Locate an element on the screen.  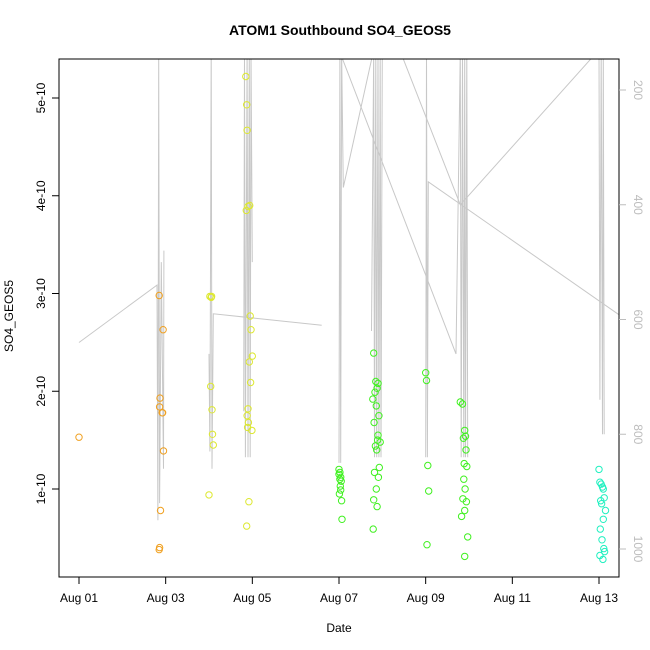
y-axis-left: 1e-10 2e-10 3e-10 4e-10 5e-10 is located at coordinates (46, 293).